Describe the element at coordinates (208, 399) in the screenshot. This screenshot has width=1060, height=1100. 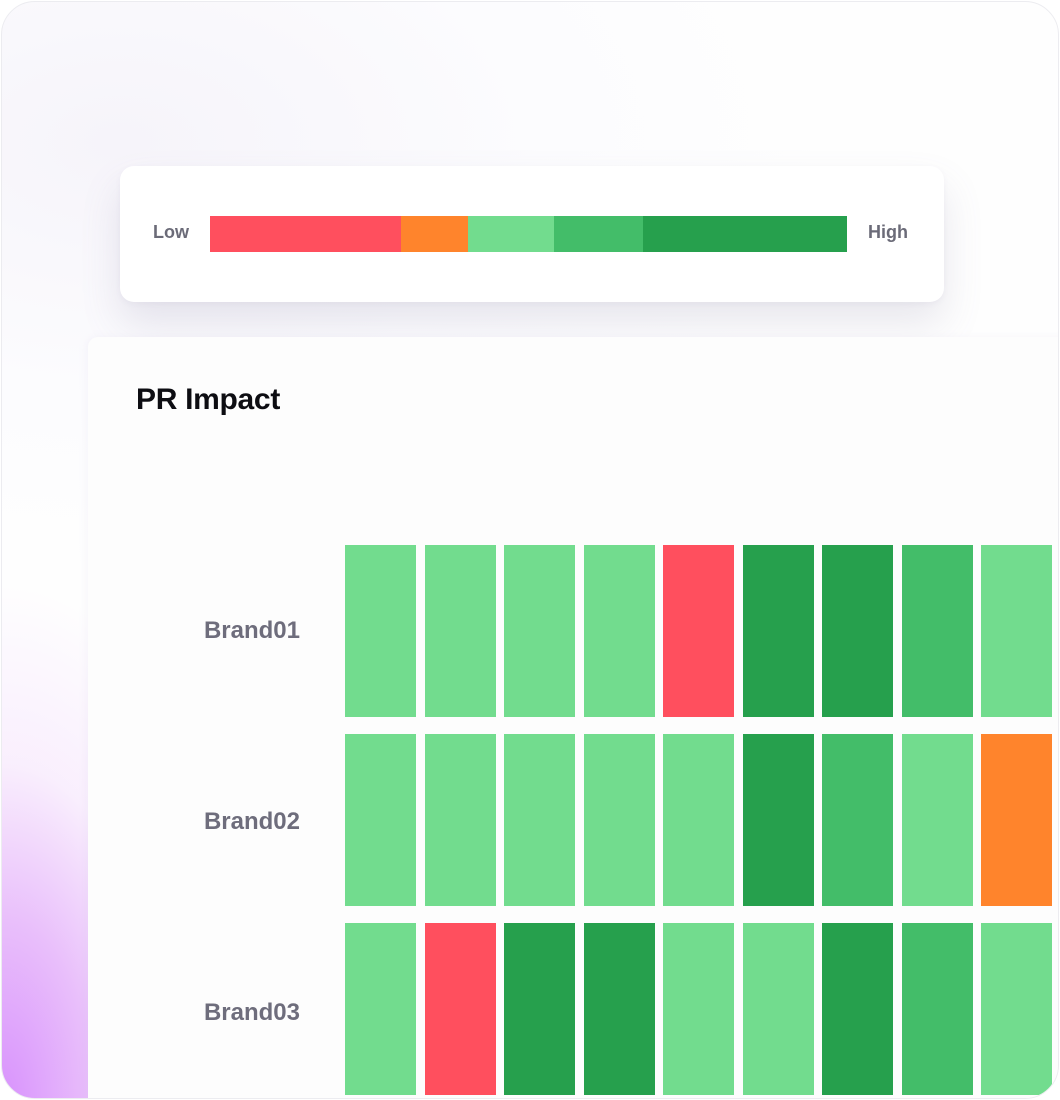
I see `panel-title: PR Impact` at that location.